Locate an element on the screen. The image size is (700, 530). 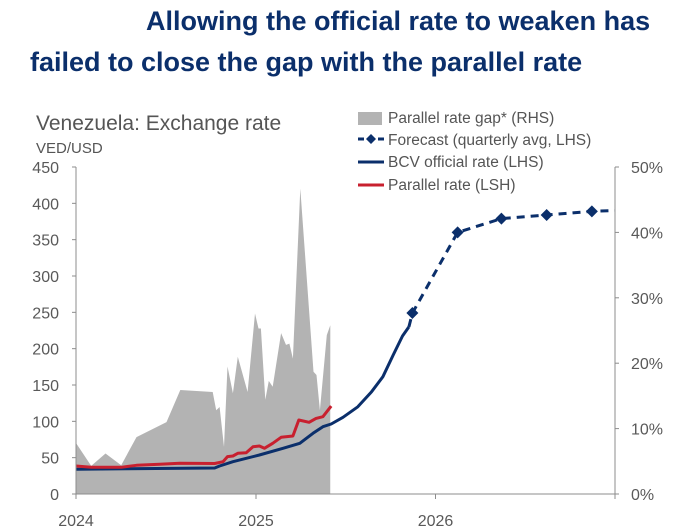
parallel-rate-line is located at coordinates (204, 437).